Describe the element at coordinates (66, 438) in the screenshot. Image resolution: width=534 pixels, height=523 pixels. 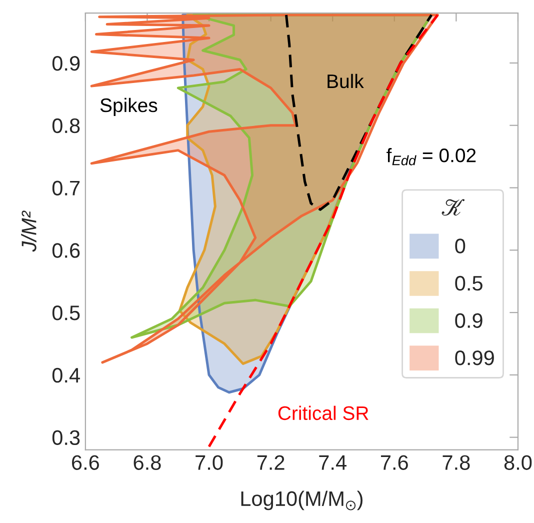
I see `y-tick-label: 0.3` at that location.